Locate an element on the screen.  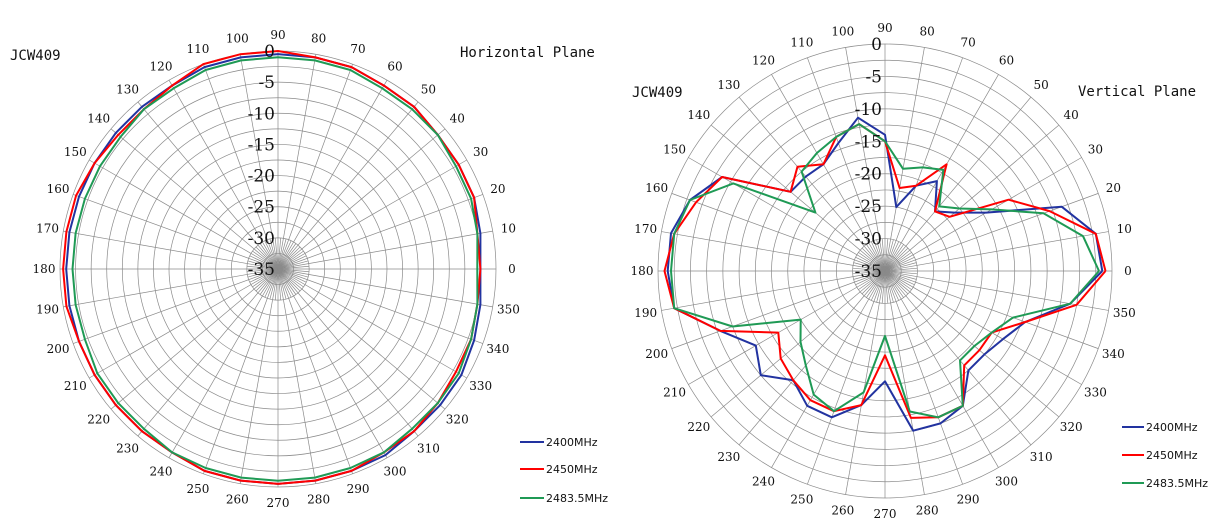
radial-tick-label: -5 is located at coordinates (873, 77).